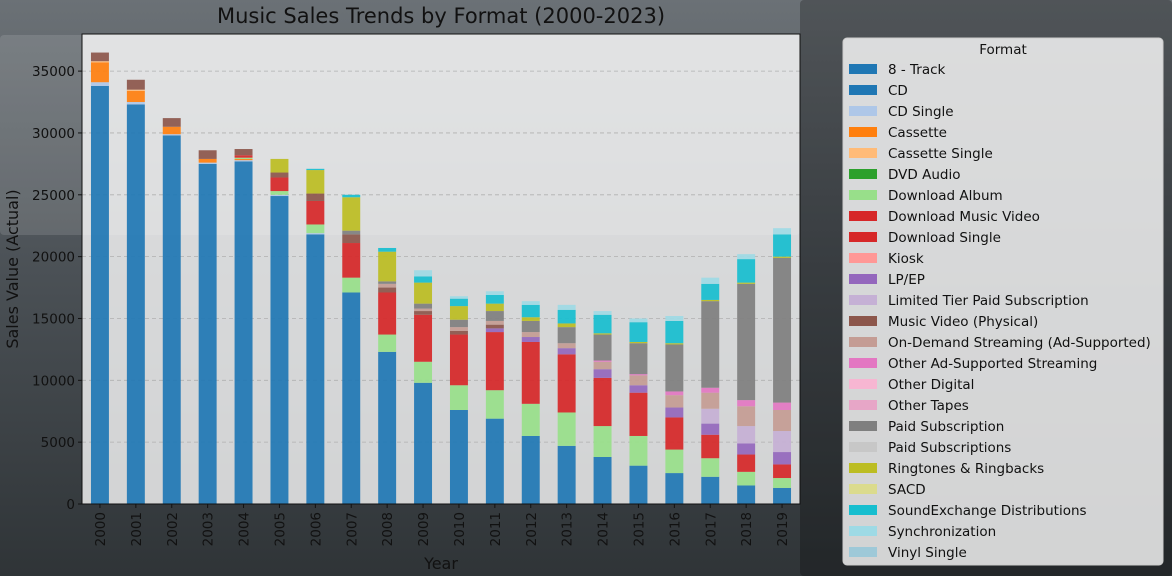 The height and width of the screenshot is (576, 1172). What do you see at coordinates (917, 133) in the screenshot?
I see `legend-item-label: Cassette` at bounding box center [917, 133].